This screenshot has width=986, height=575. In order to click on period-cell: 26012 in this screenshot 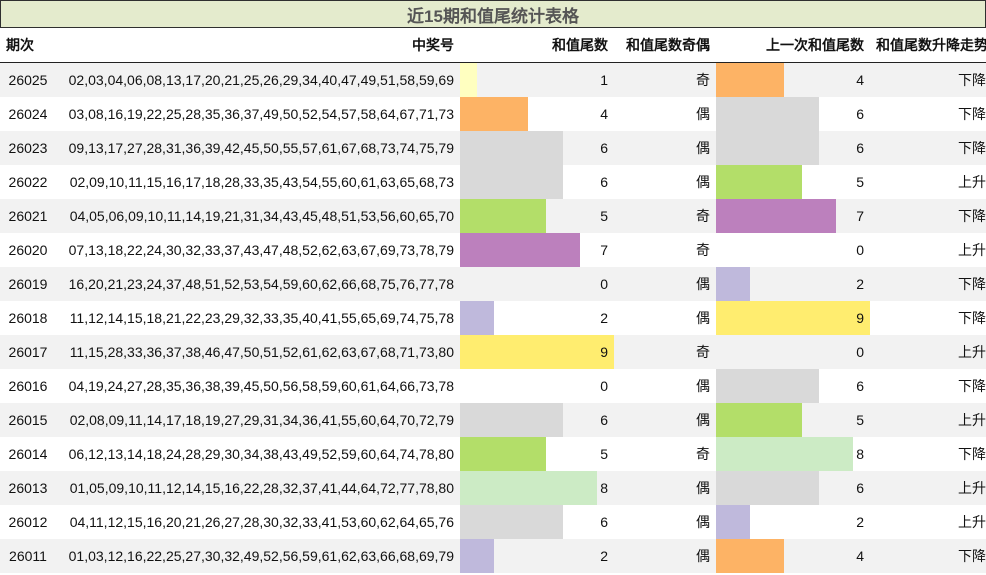, I will do `click(28, 522)`.